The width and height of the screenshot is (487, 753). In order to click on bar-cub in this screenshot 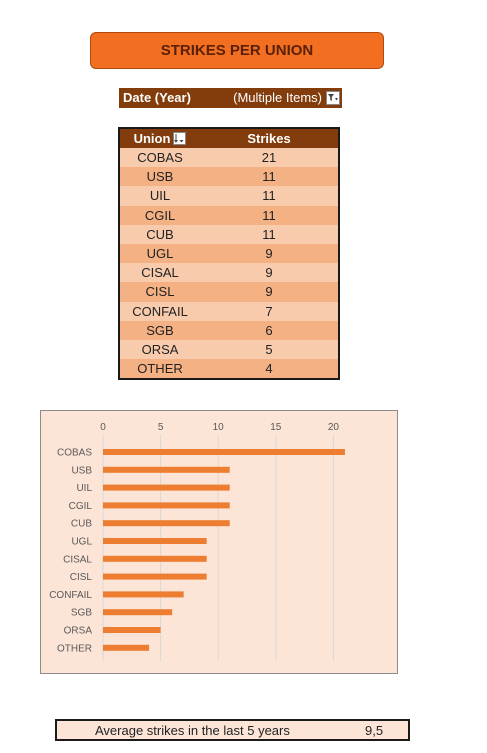, I will do `click(166, 523)`.